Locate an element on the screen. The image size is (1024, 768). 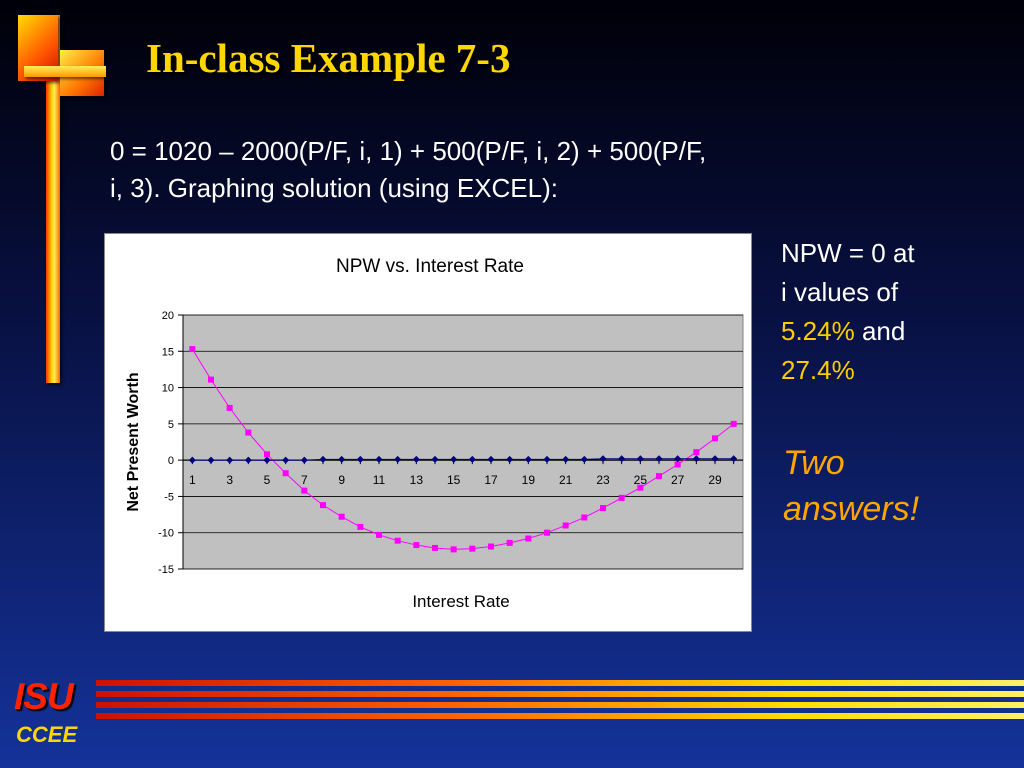
note-value-2: 27.4% is located at coordinates (818, 370).